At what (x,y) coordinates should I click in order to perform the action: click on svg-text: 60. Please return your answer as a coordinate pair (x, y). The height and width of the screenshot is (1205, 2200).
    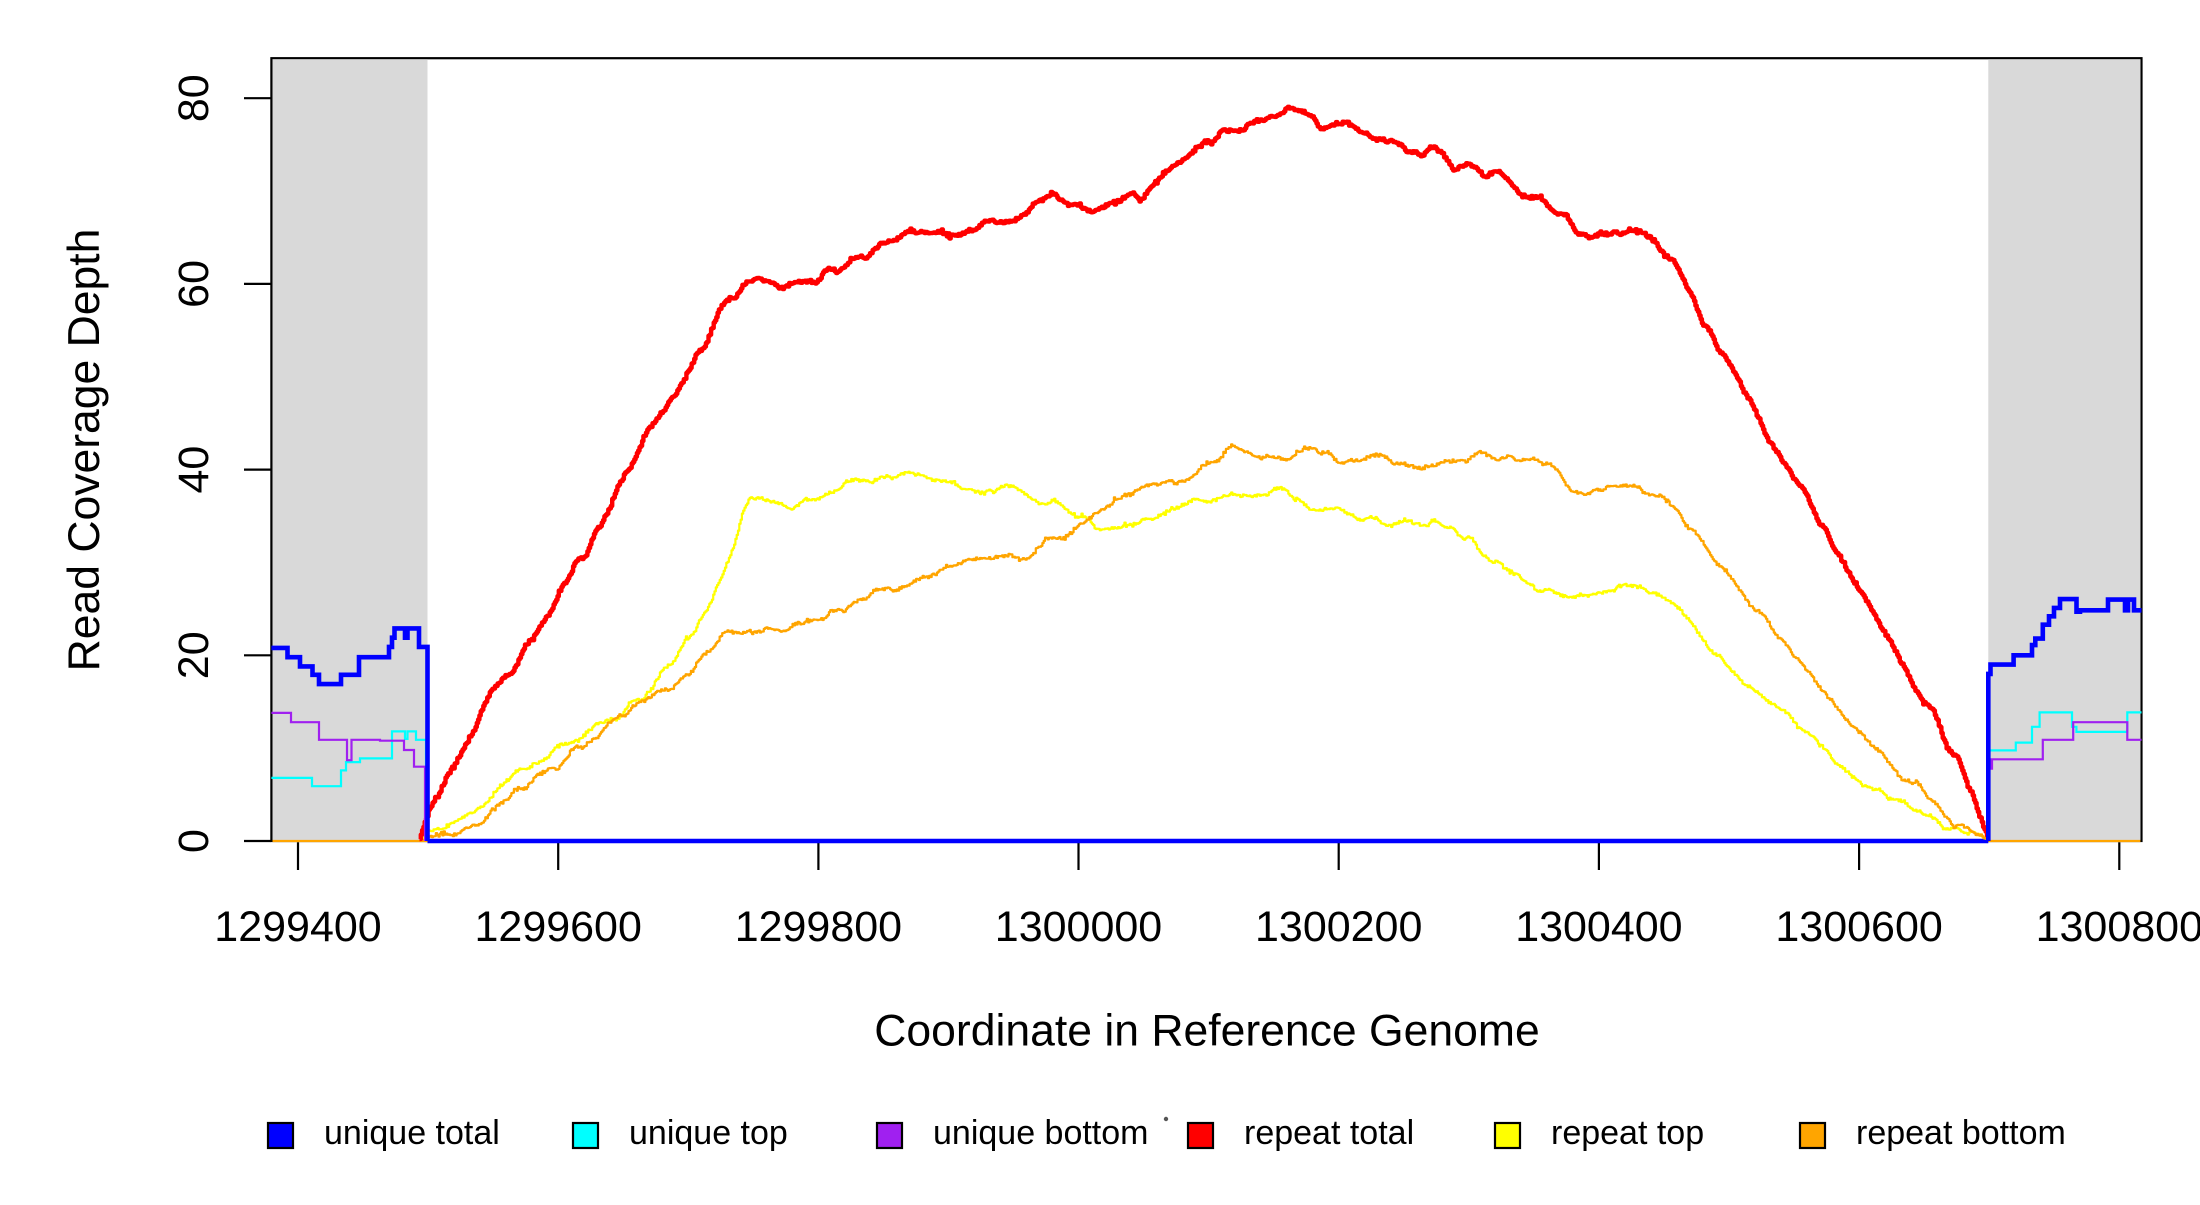
    Looking at the image, I should click on (194, 284).